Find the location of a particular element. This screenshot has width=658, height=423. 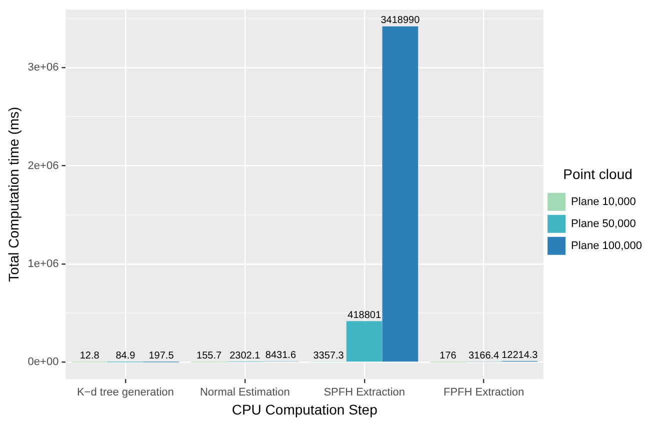

data-label: 197.5 is located at coordinates (161, 356).